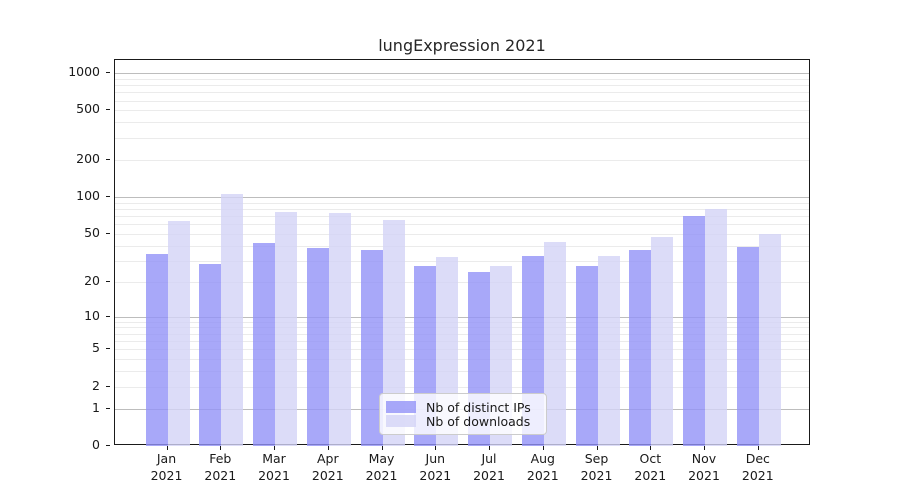 This screenshot has width=900, height=500. Describe the element at coordinates (650, 467) in the screenshot. I see `x-tick-label: Oct 2021` at that location.